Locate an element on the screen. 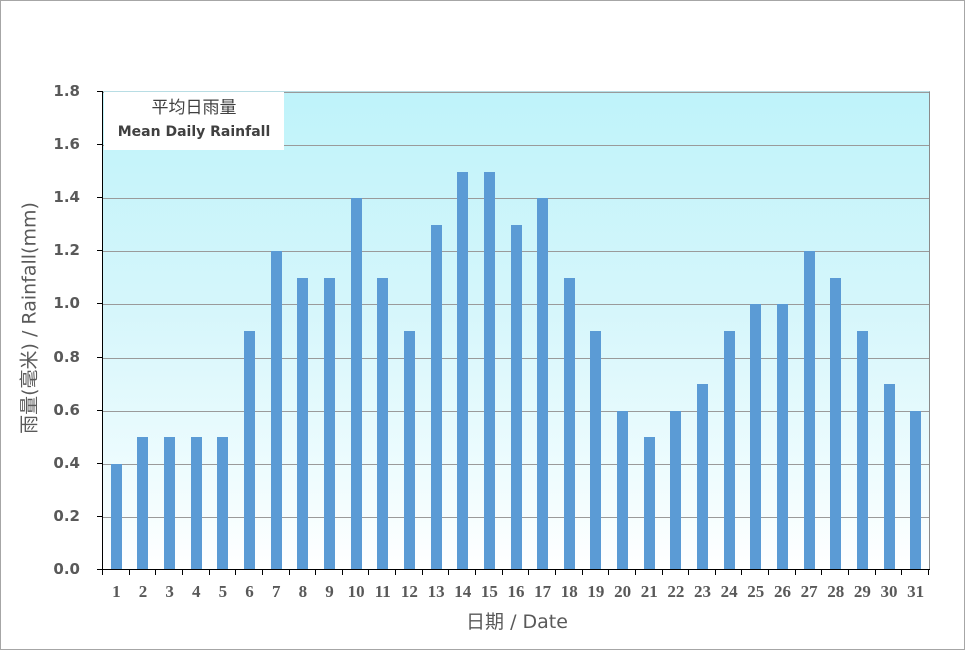 The width and height of the screenshot is (965, 650). x-tick-label: 3 is located at coordinates (169, 591).